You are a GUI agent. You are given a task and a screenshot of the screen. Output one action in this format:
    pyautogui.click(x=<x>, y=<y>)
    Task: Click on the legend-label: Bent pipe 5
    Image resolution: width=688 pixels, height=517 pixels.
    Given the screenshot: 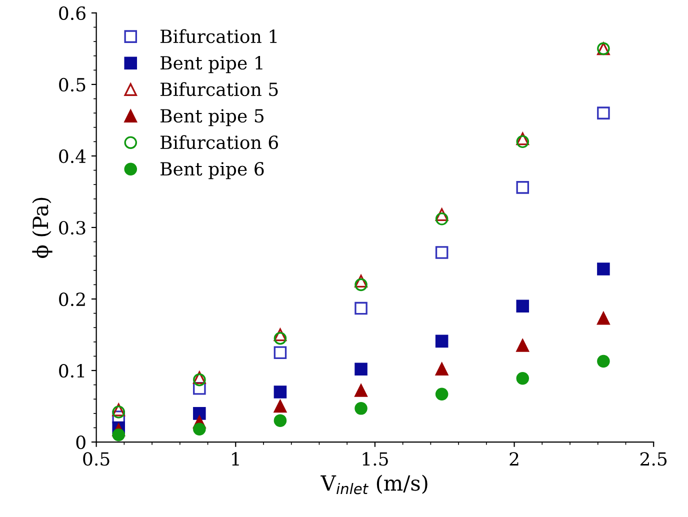 What is the action you would take?
    pyautogui.click(x=212, y=117)
    